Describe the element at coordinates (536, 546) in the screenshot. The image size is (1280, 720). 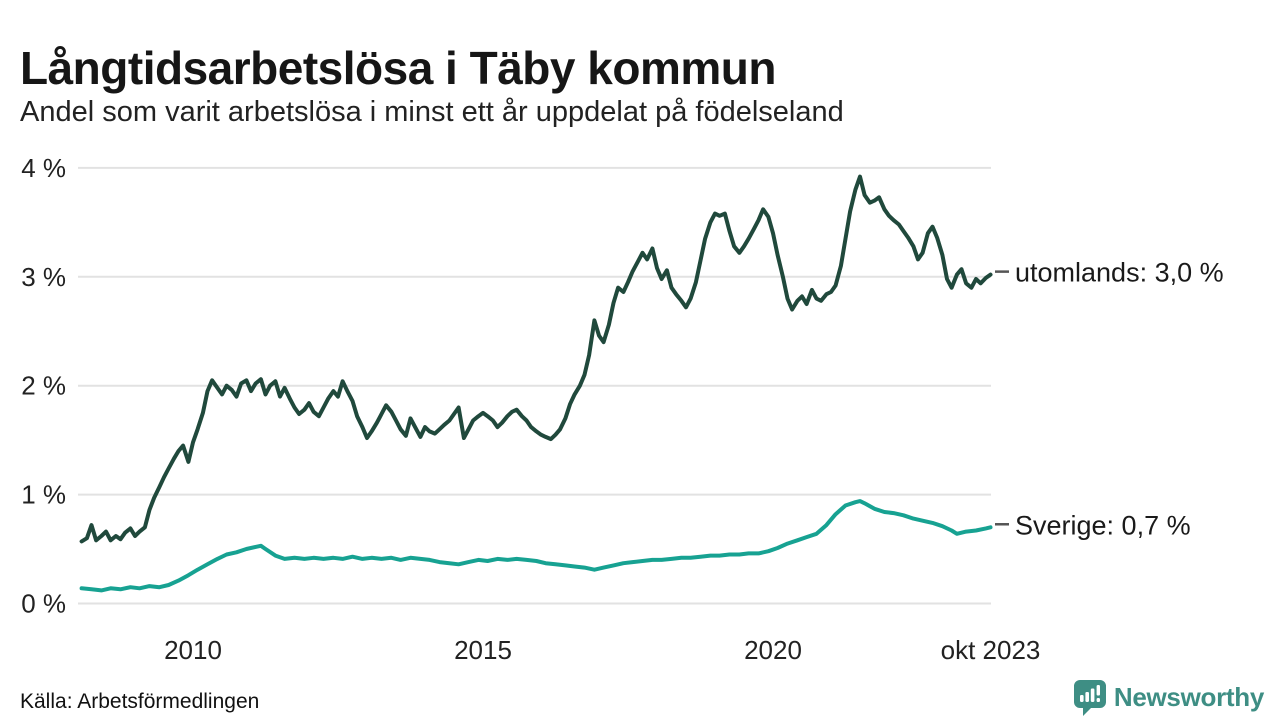
I see `series-line-Sverige` at that location.